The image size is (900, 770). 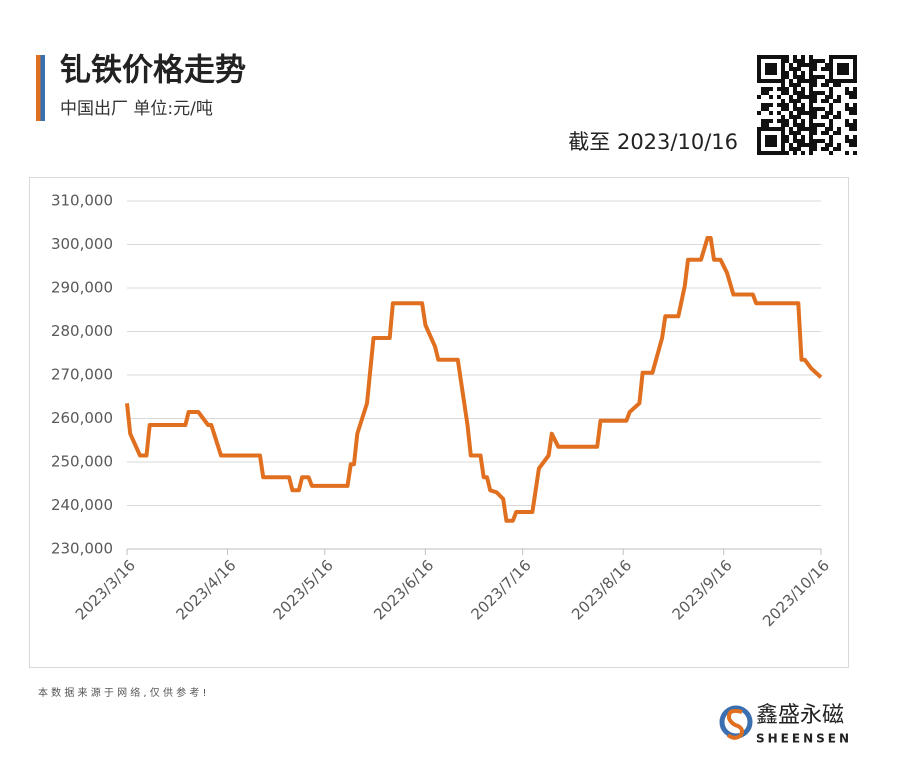 I want to click on source-note: 本 数 据 来 源 于 网 络 , 仅 供 参 考 !, so click(x=122, y=692).